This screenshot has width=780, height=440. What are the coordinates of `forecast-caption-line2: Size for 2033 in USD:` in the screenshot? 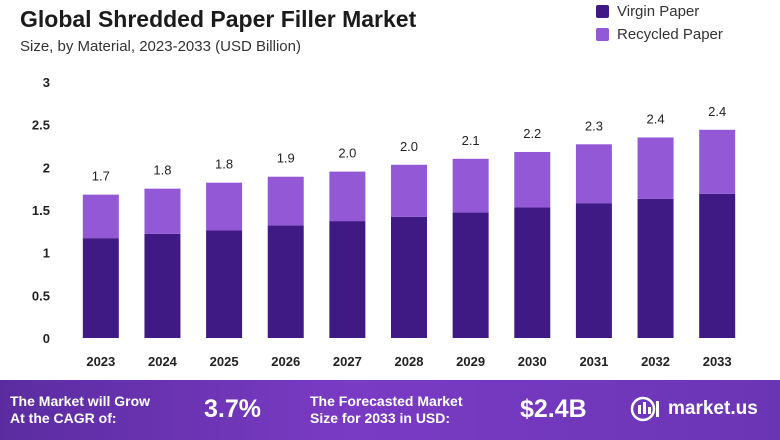 It's located at (380, 418).